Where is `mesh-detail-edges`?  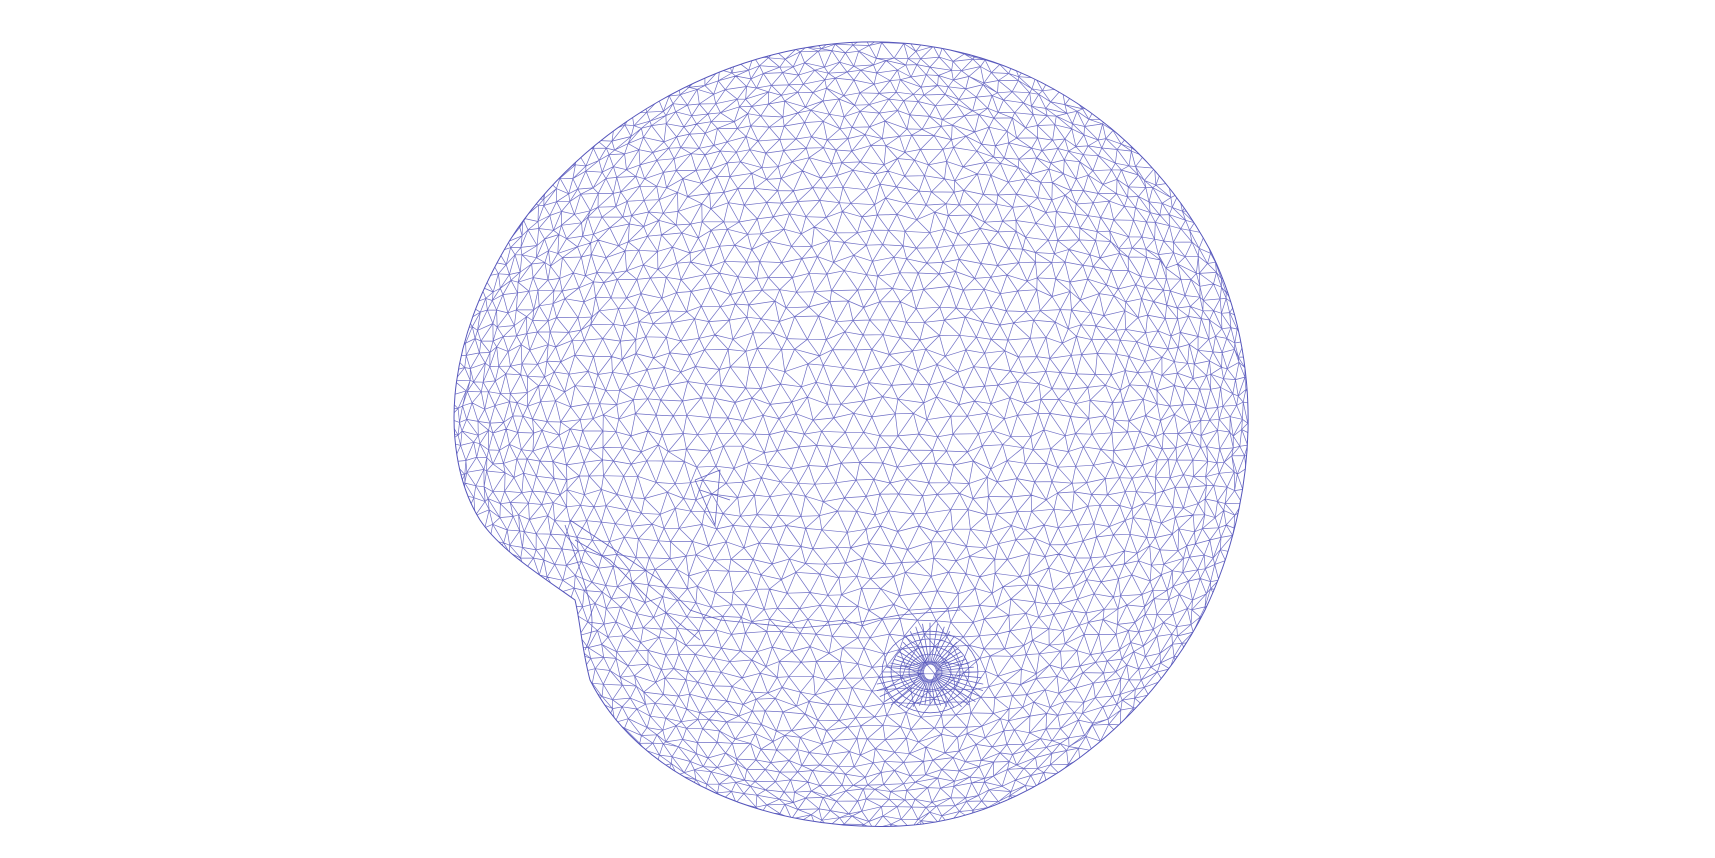
mesh-detail-edges is located at coordinates (774, 591).